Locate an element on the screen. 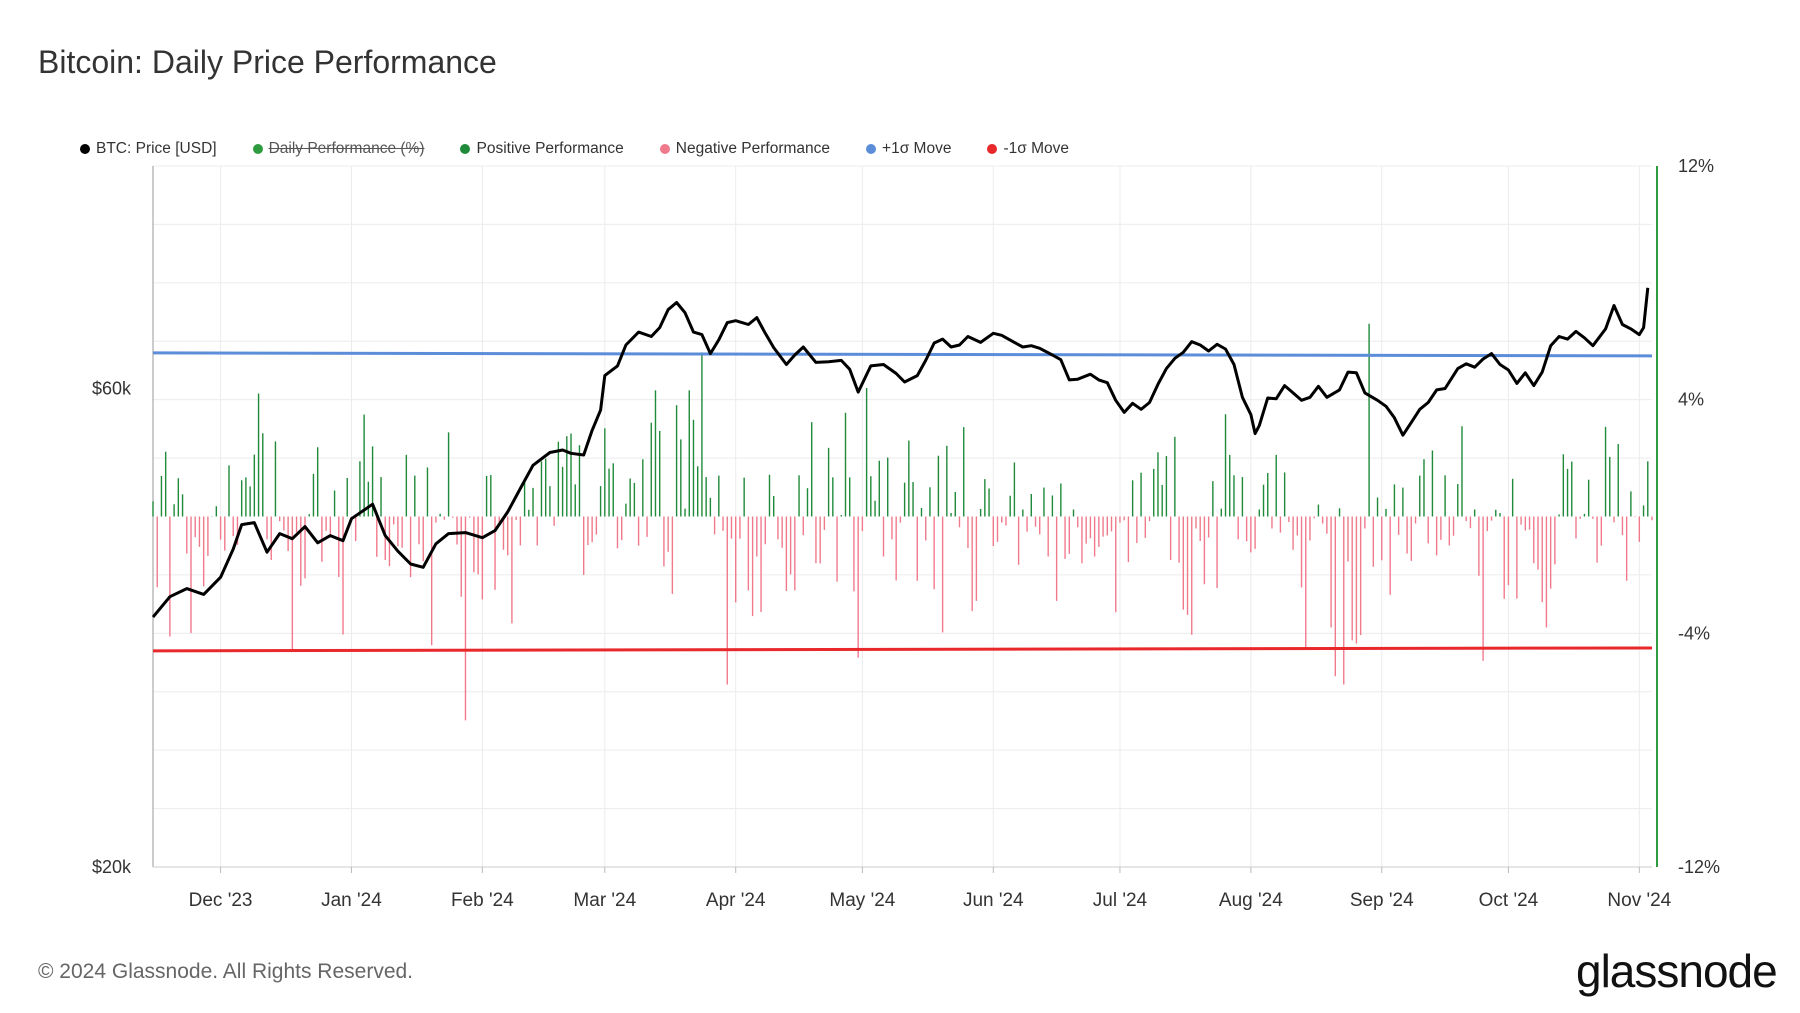  legend-item: Daily Performance (%) is located at coordinates (338, 149).